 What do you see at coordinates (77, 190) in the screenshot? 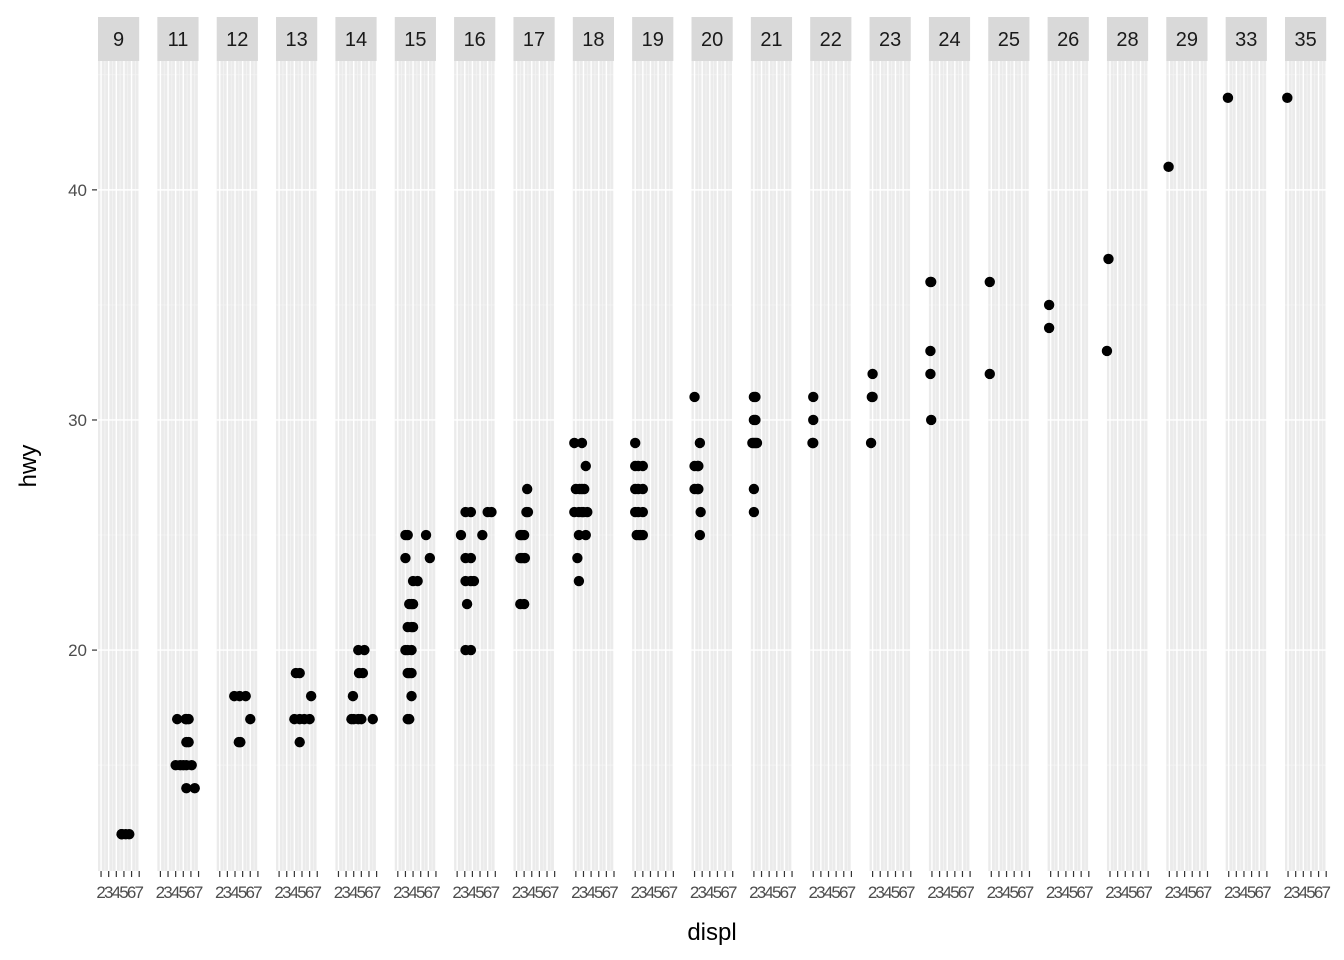
I see `y-tick-label: 40` at bounding box center [77, 190].